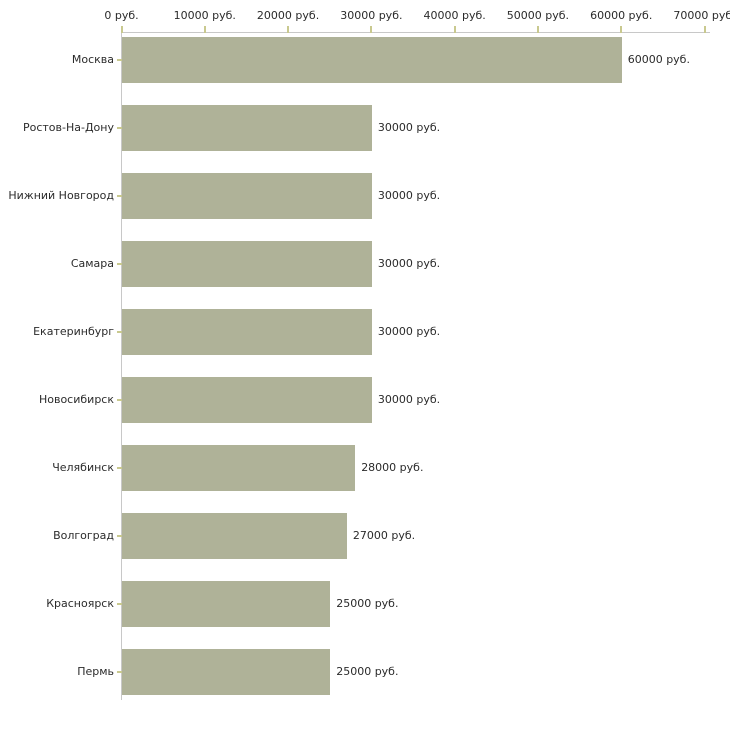 This screenshot has height=730, width=730. What do you see at coordinates (415, 32) in the screenshot?
I see `x-axis-line` at bounding box center [415, 32].